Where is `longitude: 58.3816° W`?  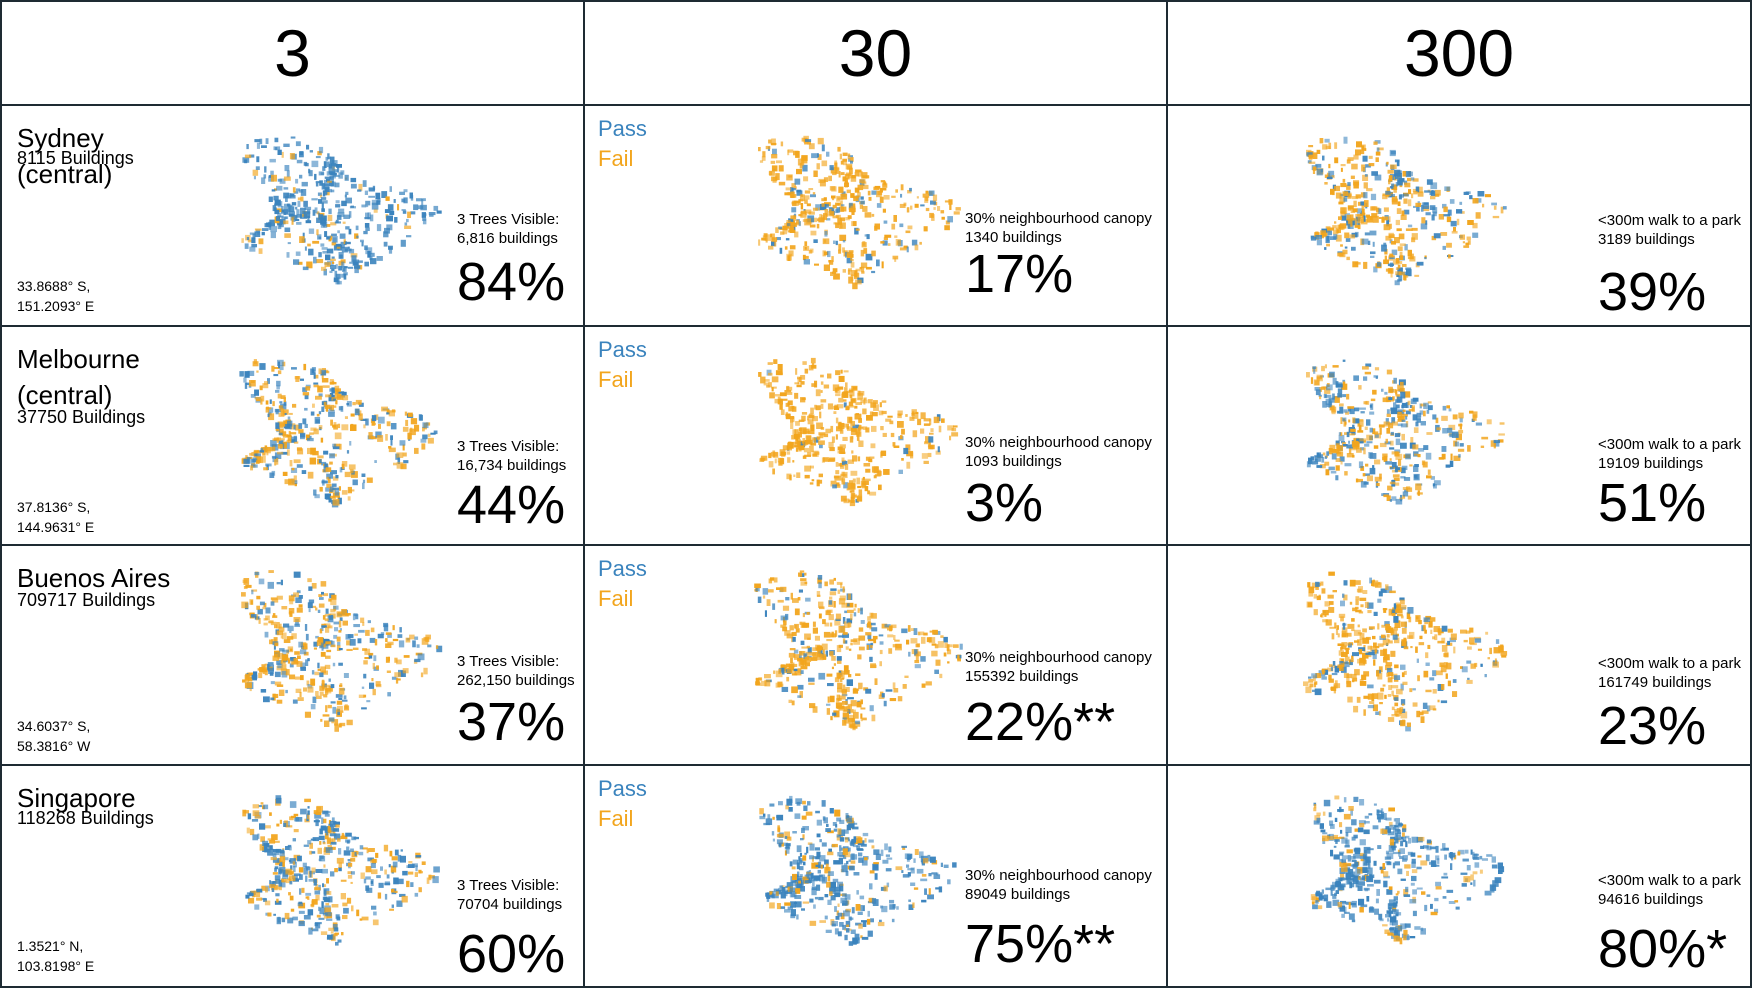 longitude: 58.3816° W is located at coordinates (54, 746).